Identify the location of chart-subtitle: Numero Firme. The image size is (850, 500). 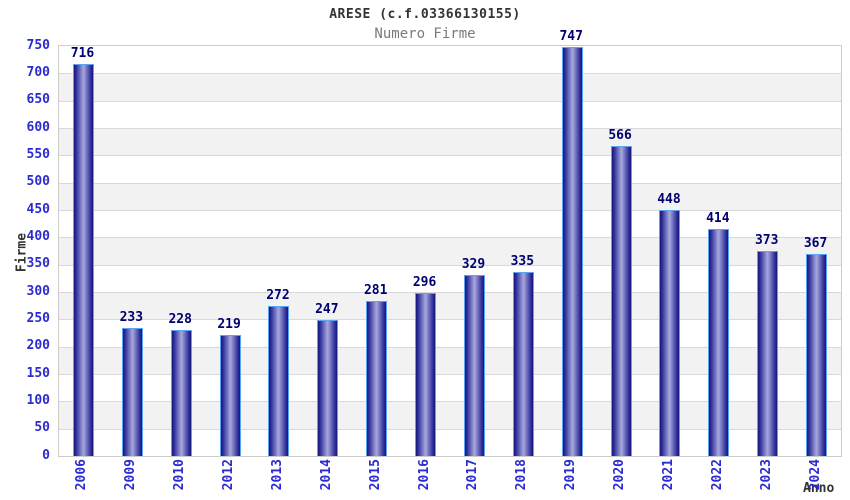
(425, 34).